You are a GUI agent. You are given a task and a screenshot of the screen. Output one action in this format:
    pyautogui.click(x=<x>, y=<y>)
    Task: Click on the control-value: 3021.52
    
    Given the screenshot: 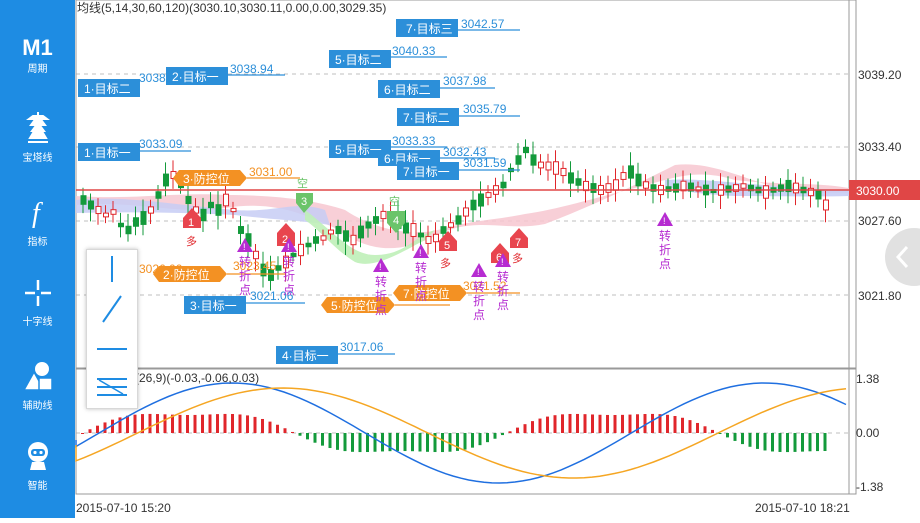 What is the action you would take?
    pyautogui.click(x=485, y=286)
    